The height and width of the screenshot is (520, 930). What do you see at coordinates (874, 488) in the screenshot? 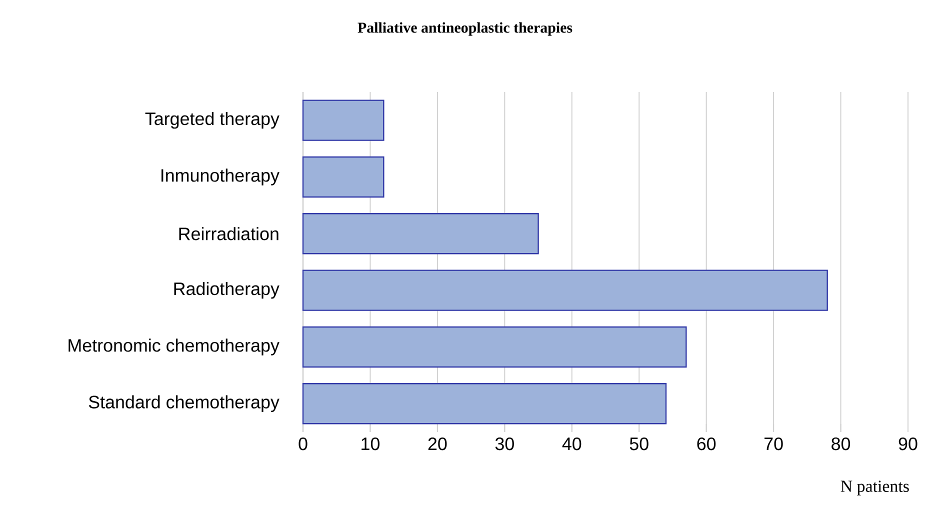
I see `x-axis-title: N patients` at bounding box center [874, 488].